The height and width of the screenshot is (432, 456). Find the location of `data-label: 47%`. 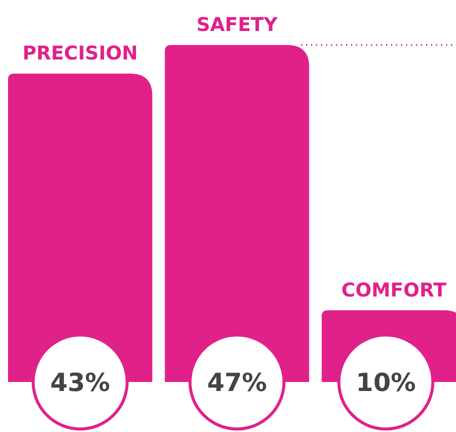

data-label: 47% is located at coordinates (237, 382).